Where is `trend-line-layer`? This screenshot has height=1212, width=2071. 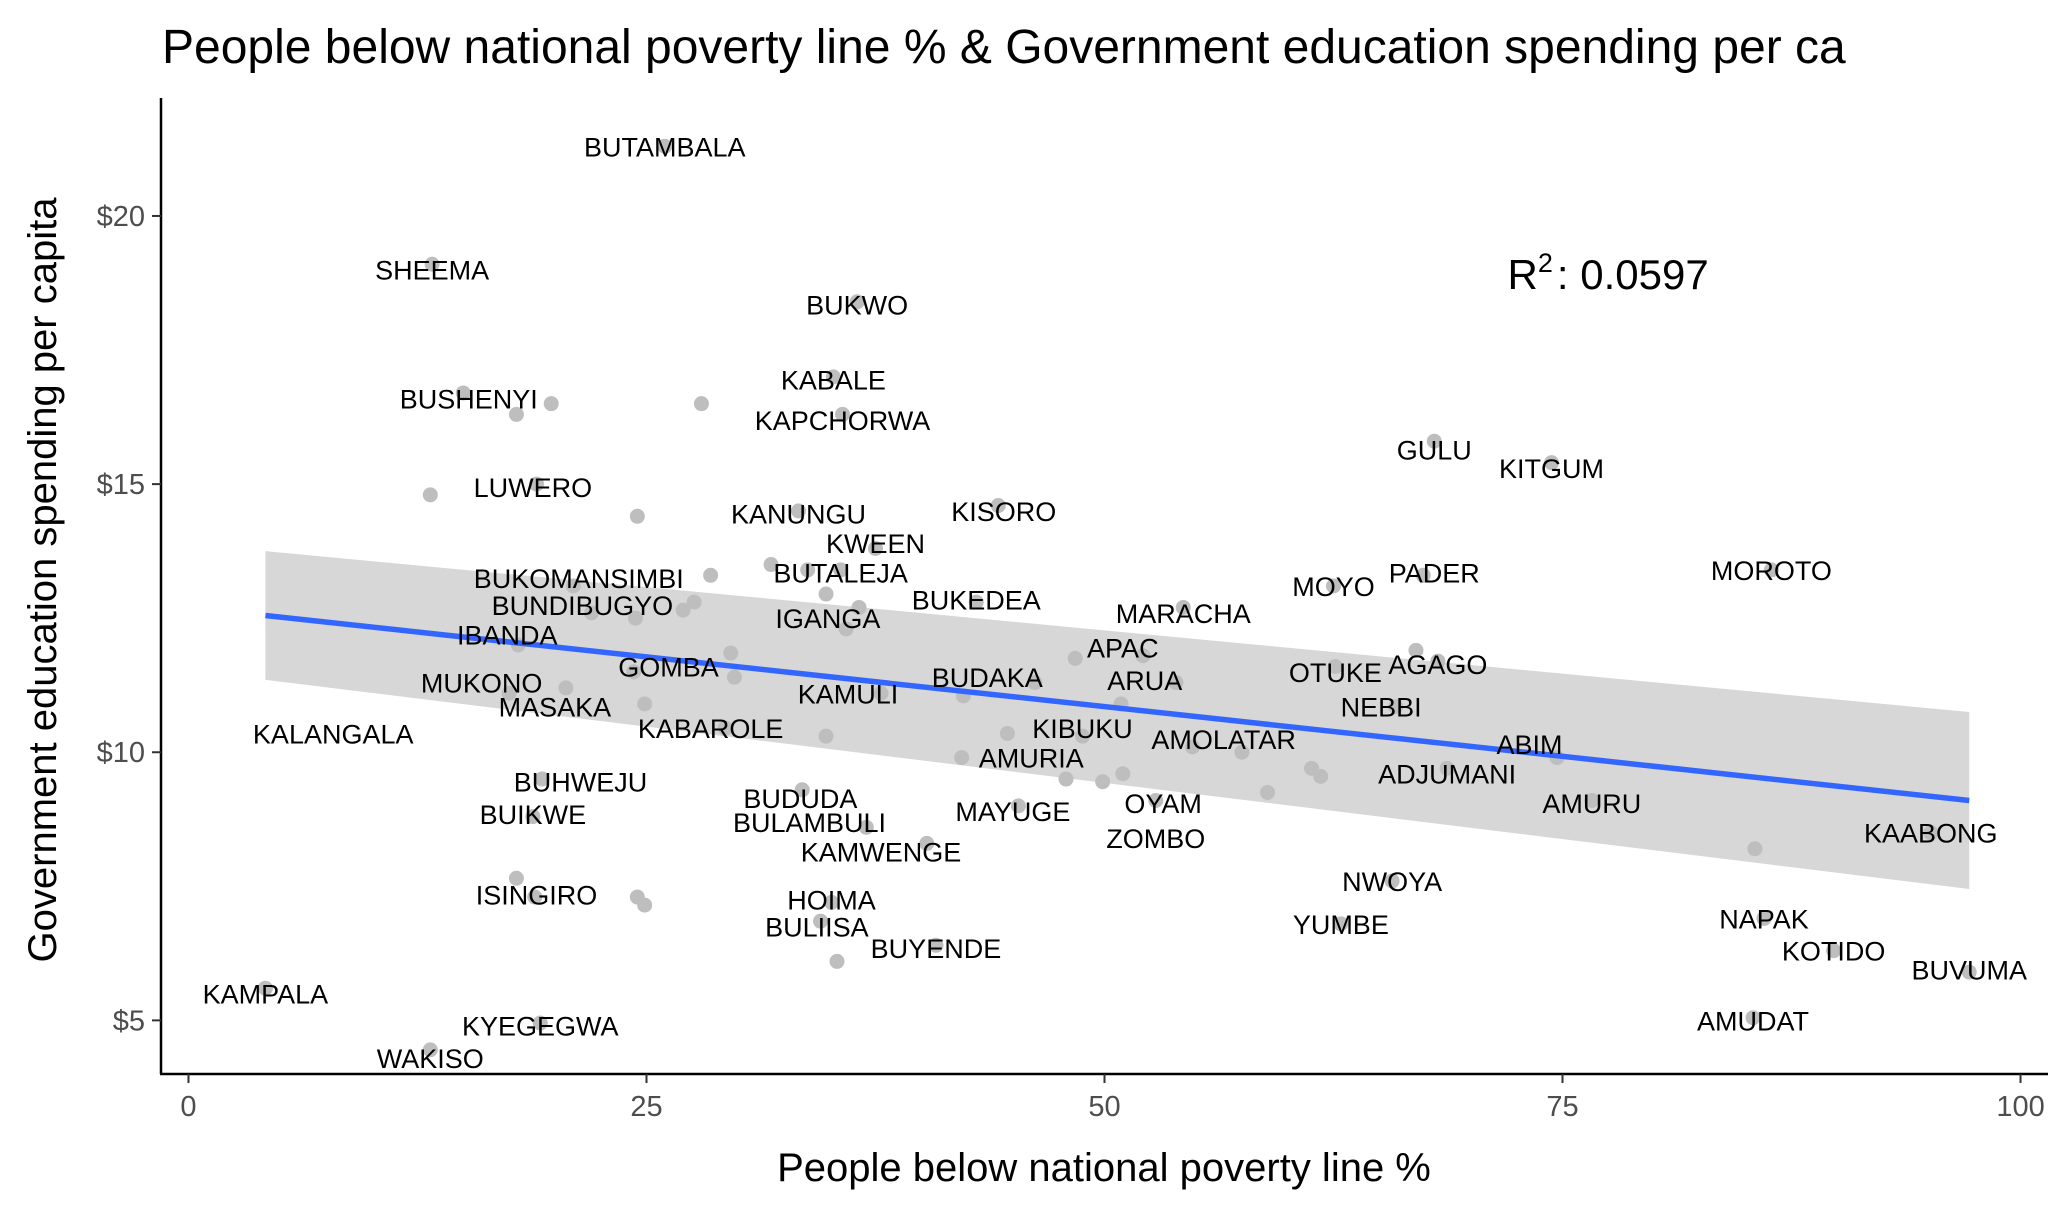 trend-line-layer is located at coordinates (1117, 708).